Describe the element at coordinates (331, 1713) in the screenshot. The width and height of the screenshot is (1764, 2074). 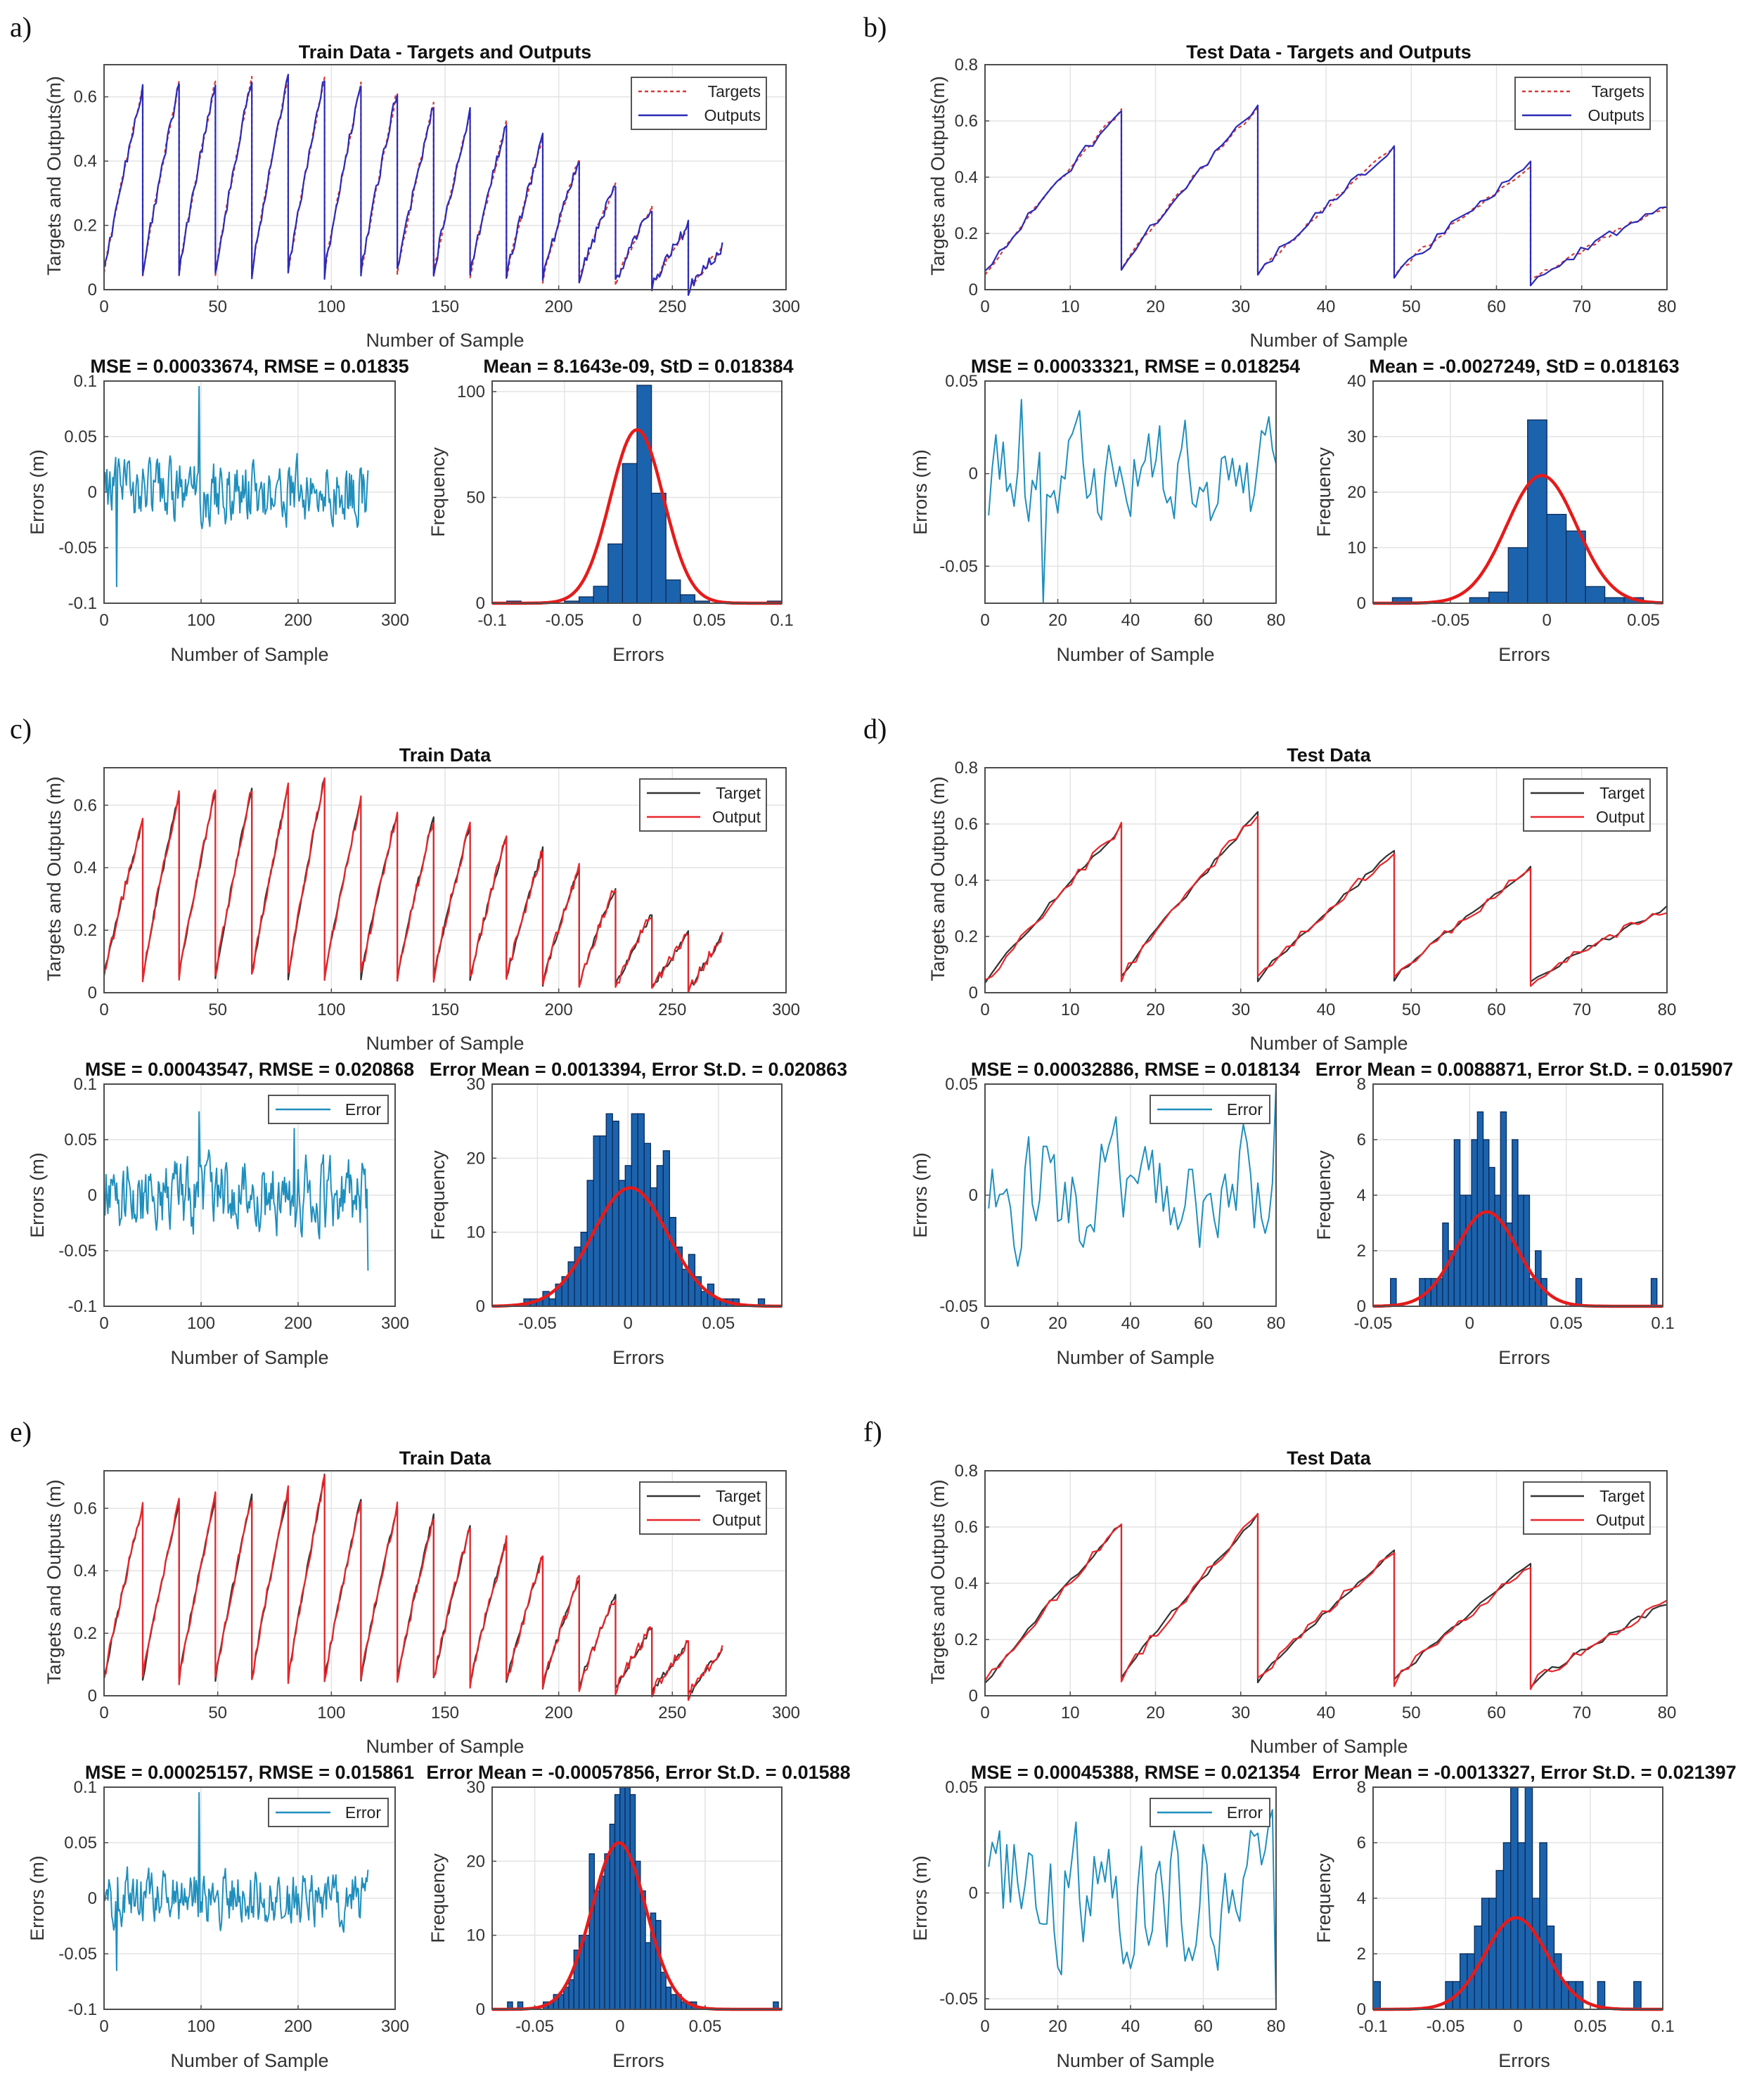
I see `panel-e-main-axes-xtick-2: 100` at that location.